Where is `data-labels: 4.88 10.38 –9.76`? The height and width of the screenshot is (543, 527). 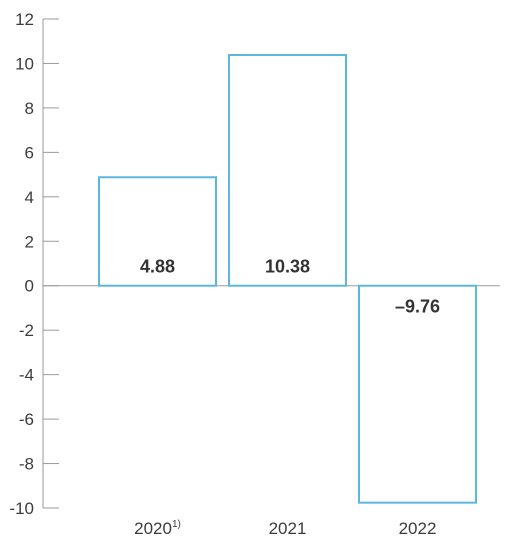
data-labels: 4.88 10.38 –9.76 is located at coordinates (290, 287).